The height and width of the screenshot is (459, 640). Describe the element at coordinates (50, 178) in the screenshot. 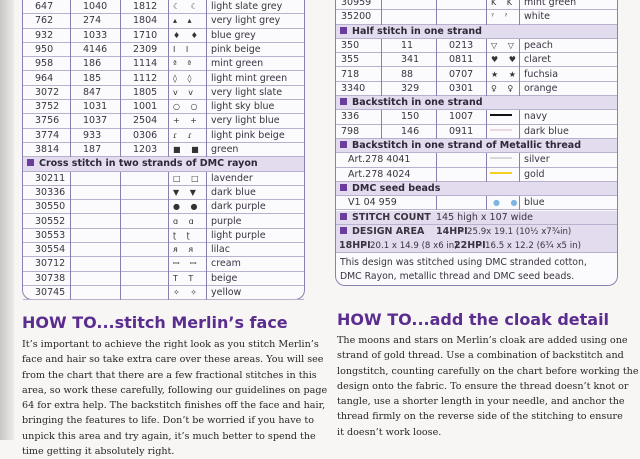

I see `dmc-number: 30211` at that location.